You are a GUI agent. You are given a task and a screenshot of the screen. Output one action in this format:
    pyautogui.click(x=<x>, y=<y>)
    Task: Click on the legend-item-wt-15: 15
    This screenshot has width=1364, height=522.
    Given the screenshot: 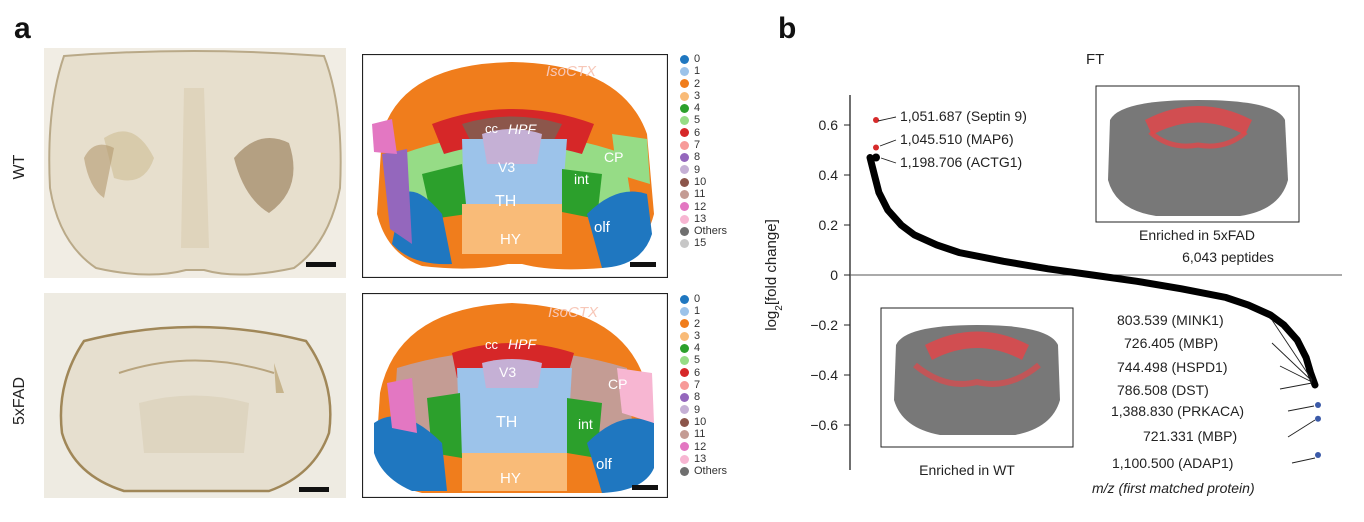 What is the action you would take?
    pyautogui.click(x=703, y=243)
    